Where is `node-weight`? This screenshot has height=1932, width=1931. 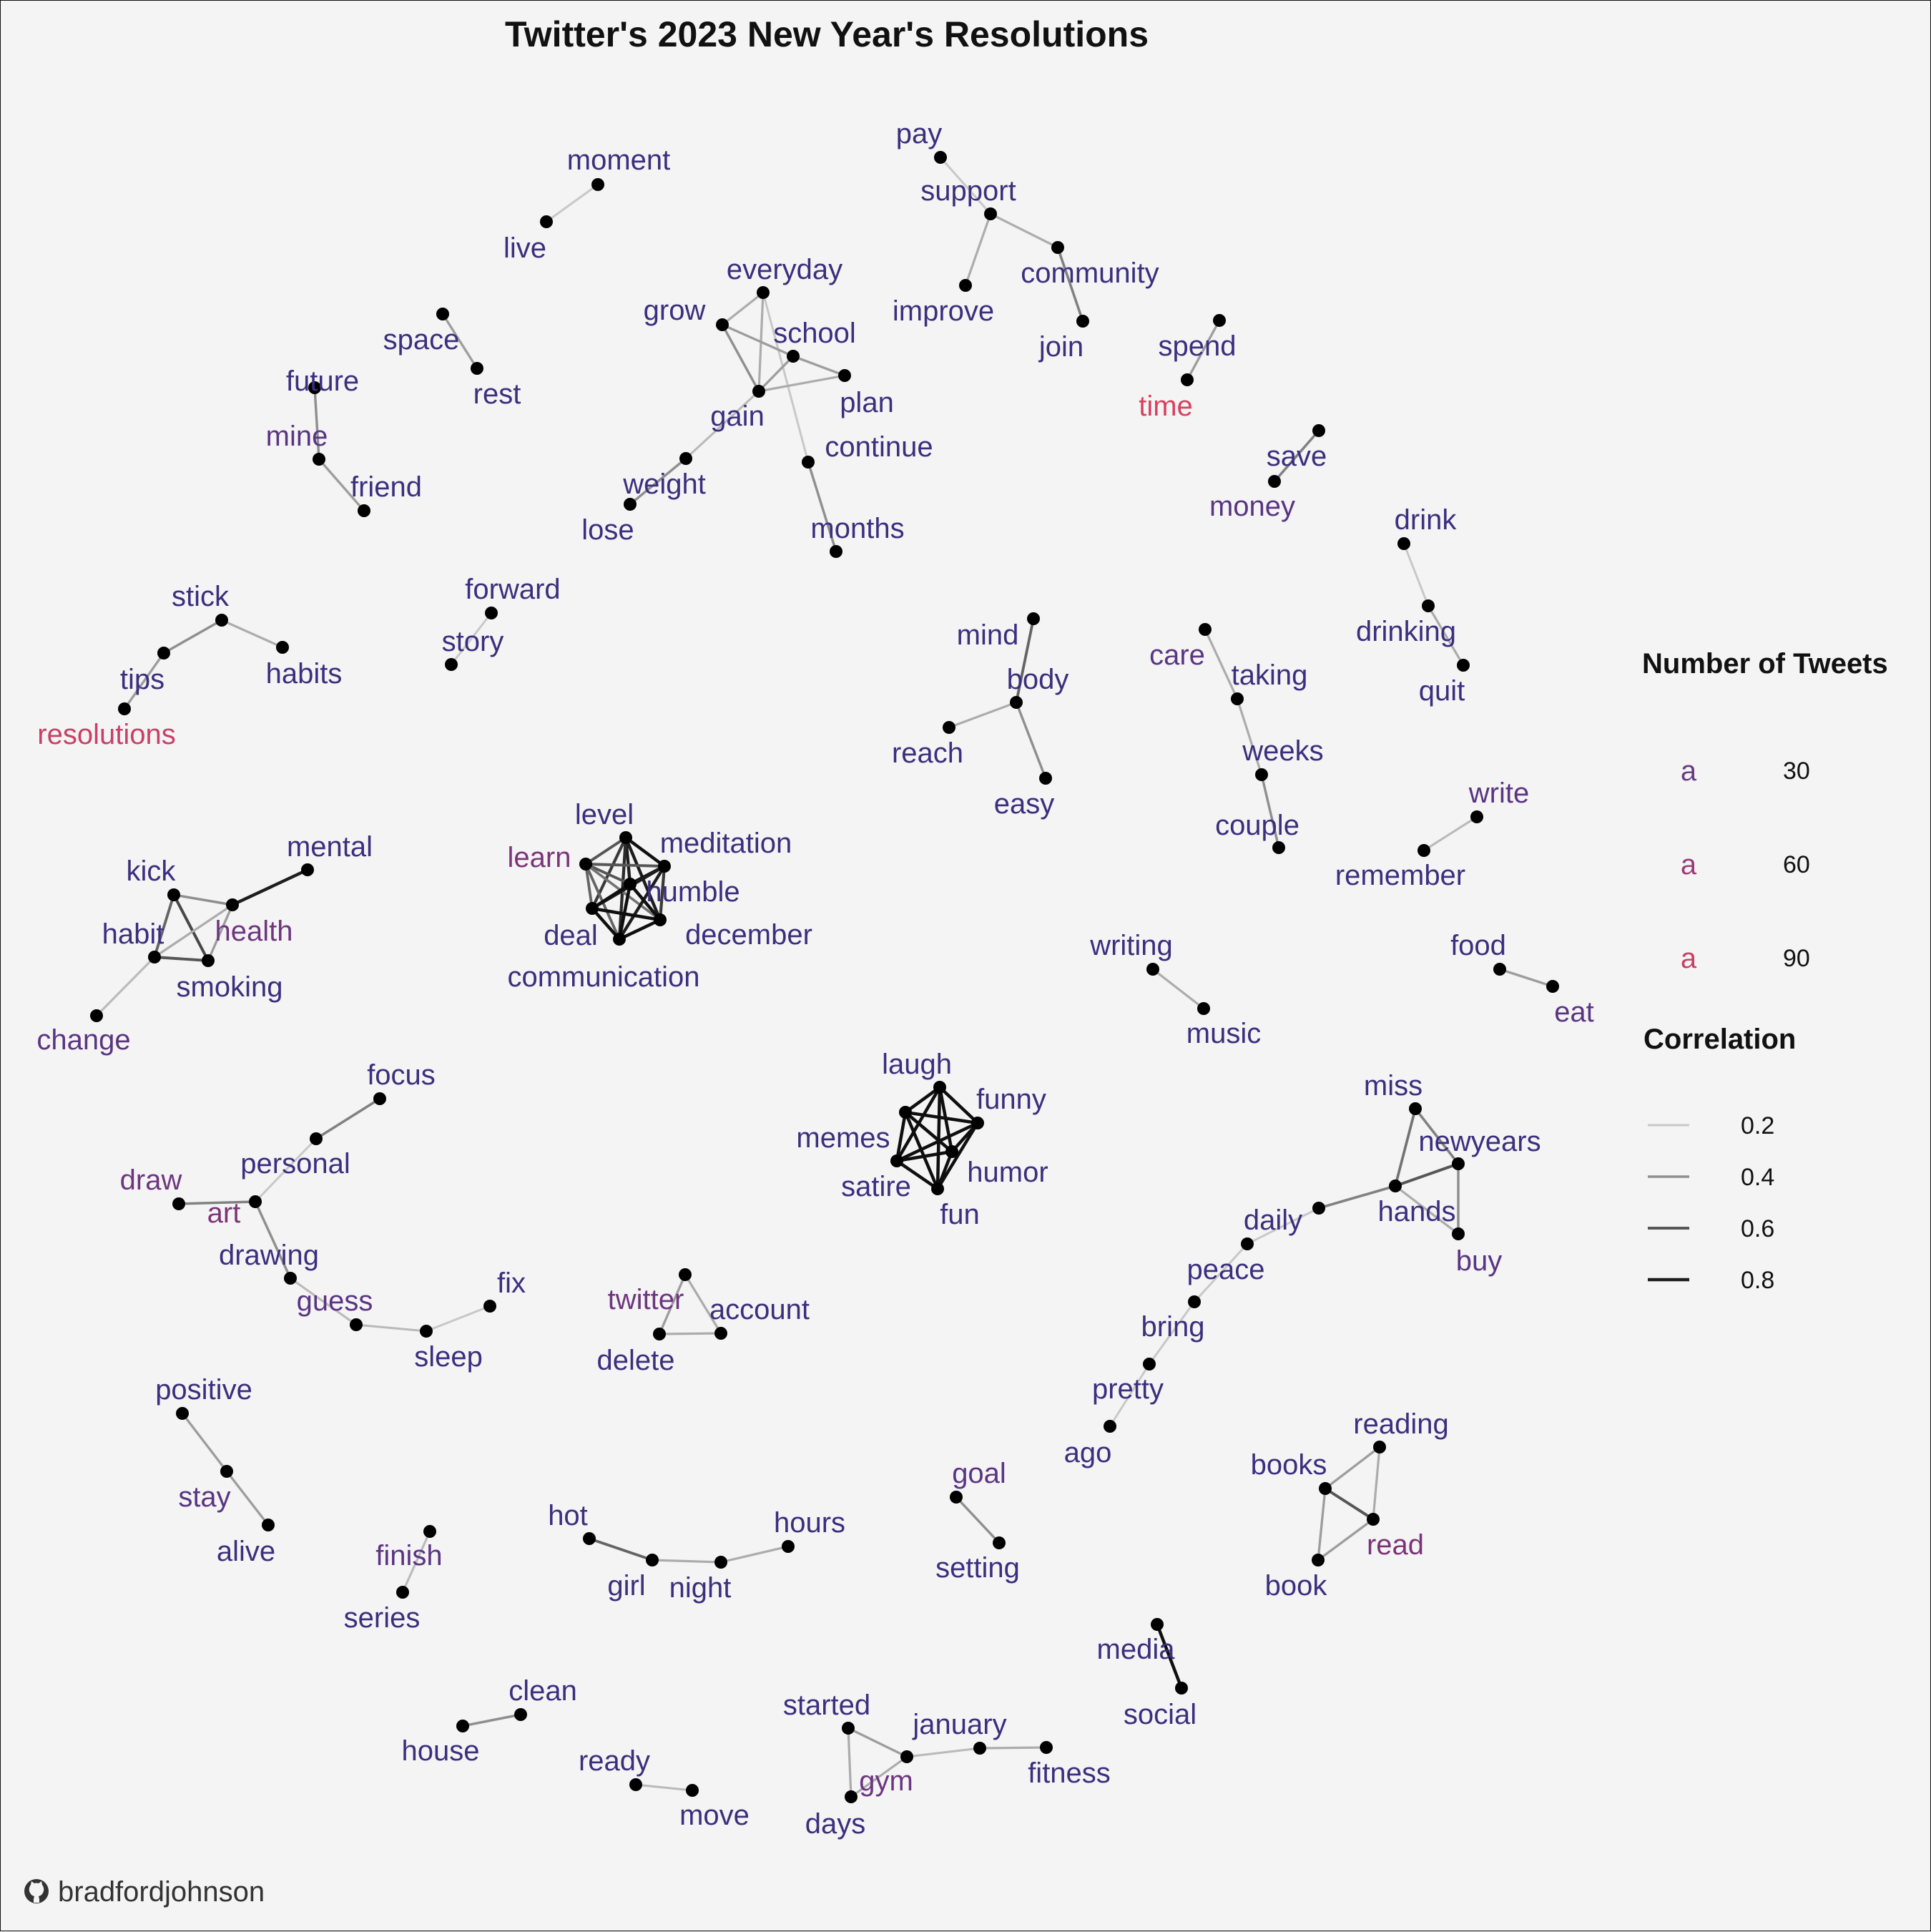
node-weight is located at coordinates (685, 459).